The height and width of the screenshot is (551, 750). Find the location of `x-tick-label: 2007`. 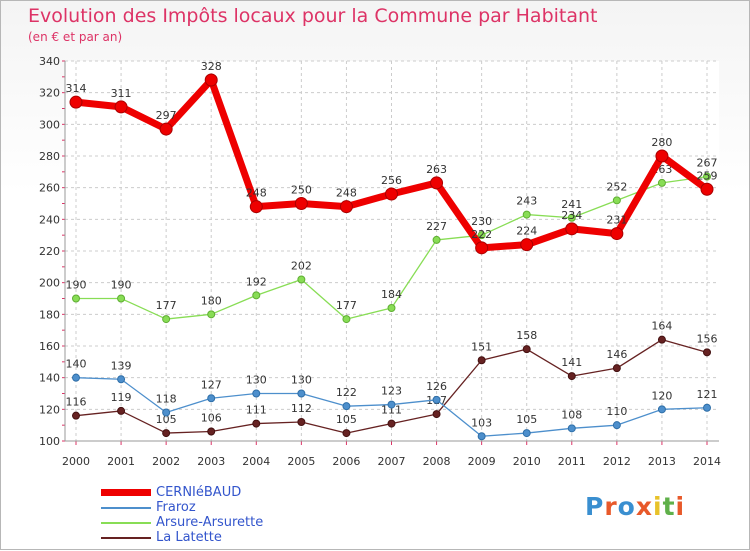

x-tick-label: 2007 is located at coordinates (392, 461).